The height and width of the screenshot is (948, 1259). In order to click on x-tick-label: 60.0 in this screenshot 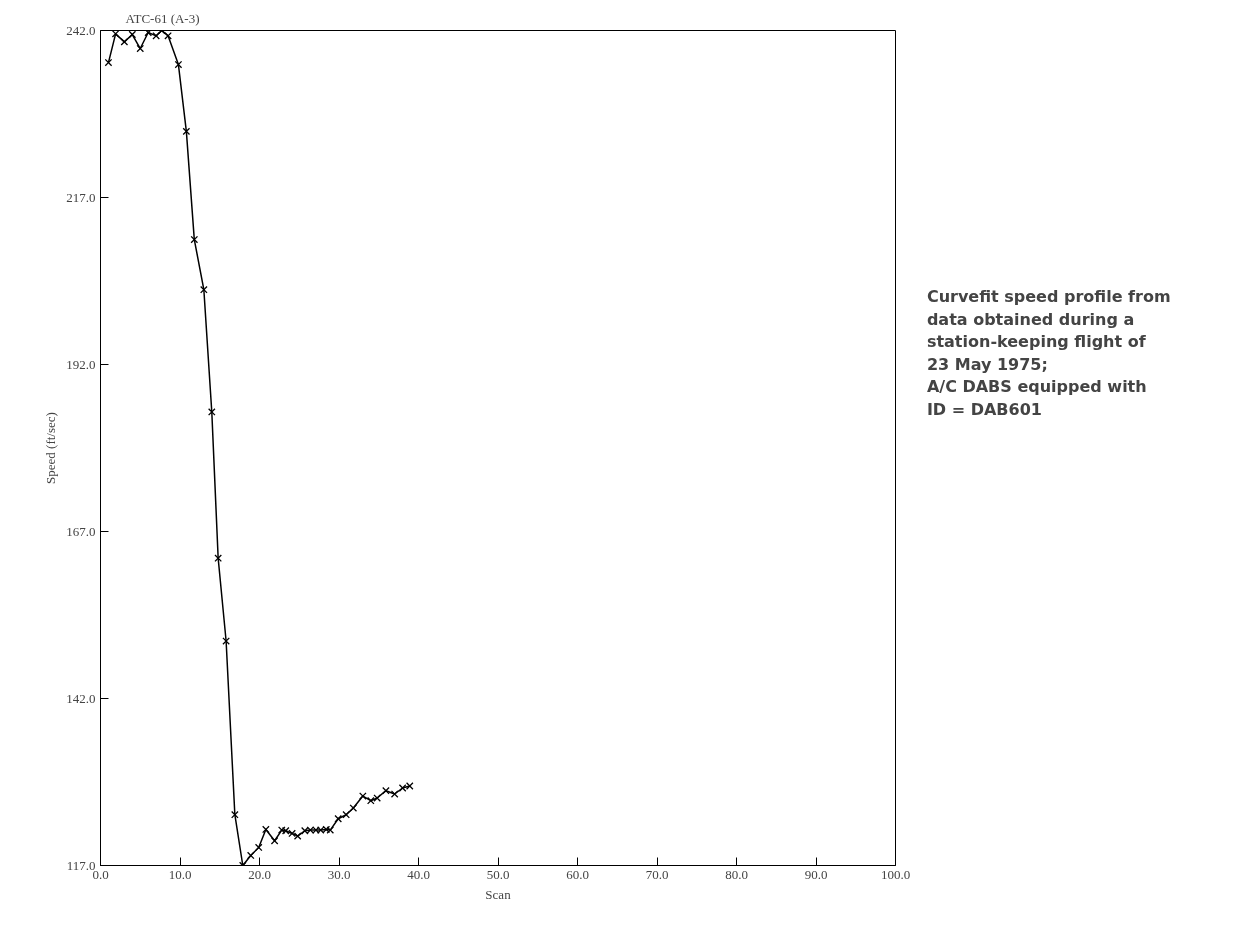, I will do `click(577, 874)`.